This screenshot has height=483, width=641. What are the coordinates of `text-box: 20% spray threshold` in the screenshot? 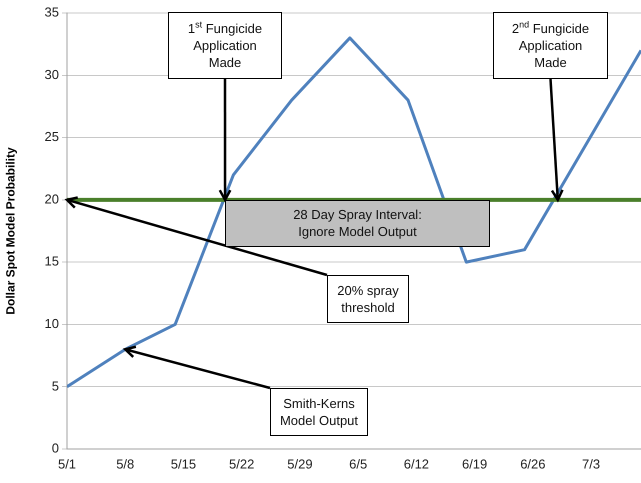 It's located at (368, 299).